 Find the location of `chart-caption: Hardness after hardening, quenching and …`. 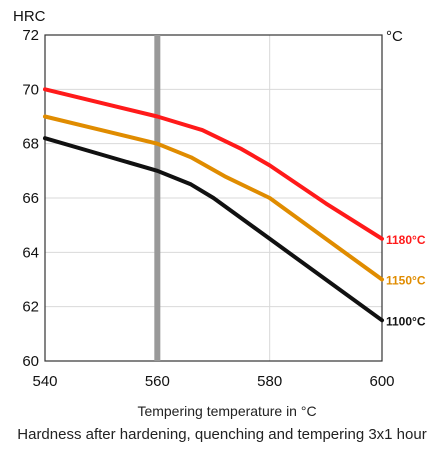

chart-caption: Hardness after hardening, quenching and … is located at coordinates (222, 434).